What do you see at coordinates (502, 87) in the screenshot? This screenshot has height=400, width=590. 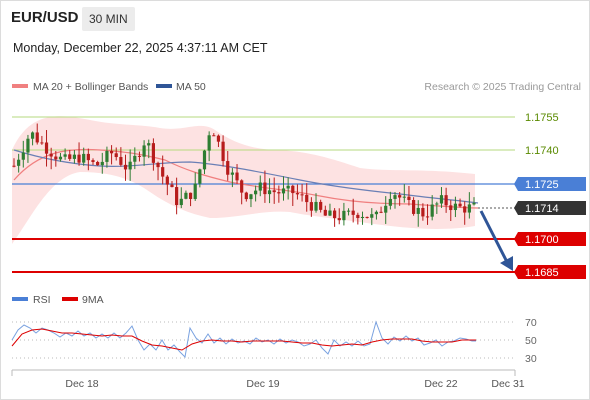 I see `copyright-label: Research © 2025 Trading Central` at bounding box center [502, 87].